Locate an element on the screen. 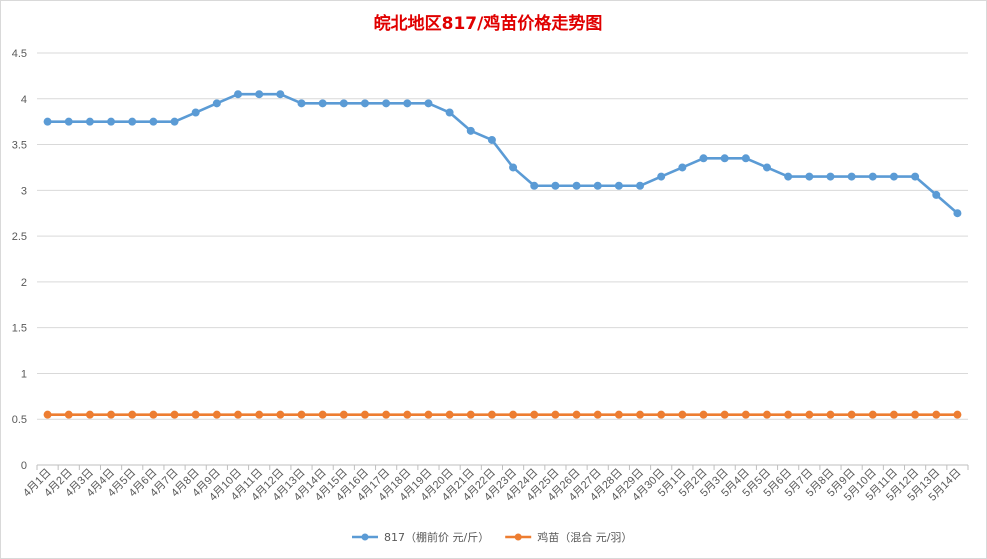 The image size is (987, 559). legend: 817（棚前价 元/斤） 鸡苗（混合 元/羽） is located at coordinates (492, 537).